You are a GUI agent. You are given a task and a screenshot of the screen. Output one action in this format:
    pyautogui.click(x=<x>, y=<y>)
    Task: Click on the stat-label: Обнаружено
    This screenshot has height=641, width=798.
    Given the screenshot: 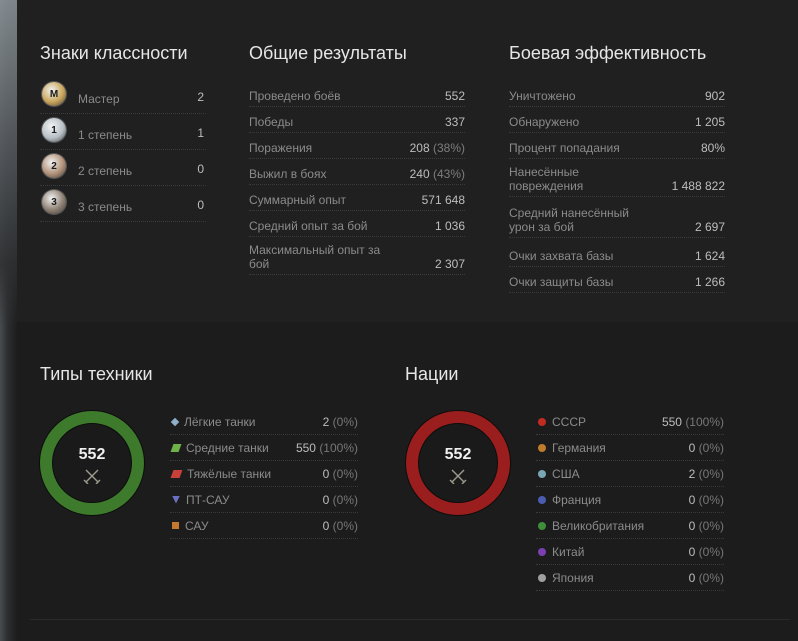 What is the action you would take?
    pyautogui.click(x=544, y=122)
    